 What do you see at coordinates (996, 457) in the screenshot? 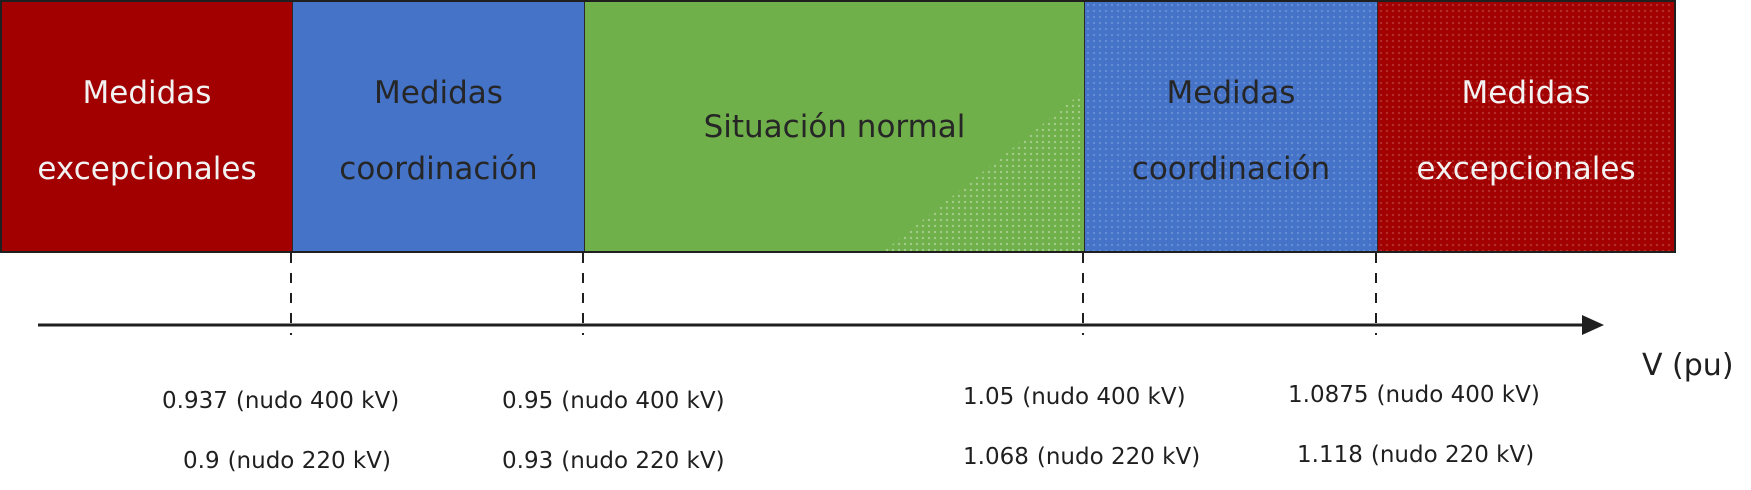
I see `threshold-value: 1.068` at bounding box center [996, 457].